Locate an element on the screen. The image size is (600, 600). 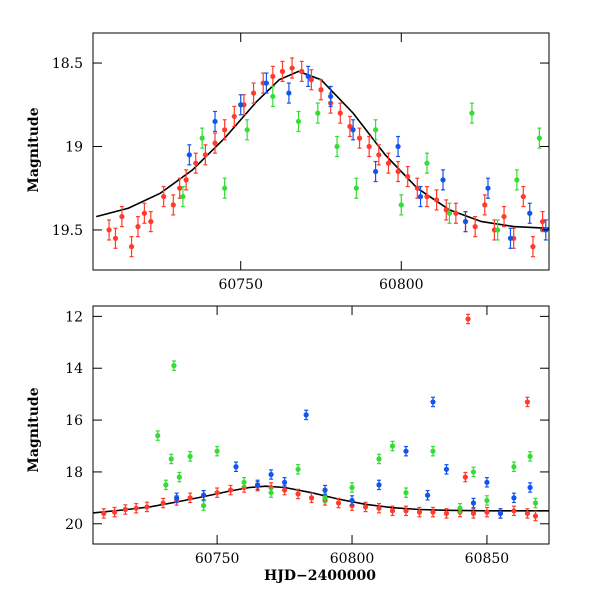
bottom-y-axis-label: Magnitude is located at coordinates (34, 429).